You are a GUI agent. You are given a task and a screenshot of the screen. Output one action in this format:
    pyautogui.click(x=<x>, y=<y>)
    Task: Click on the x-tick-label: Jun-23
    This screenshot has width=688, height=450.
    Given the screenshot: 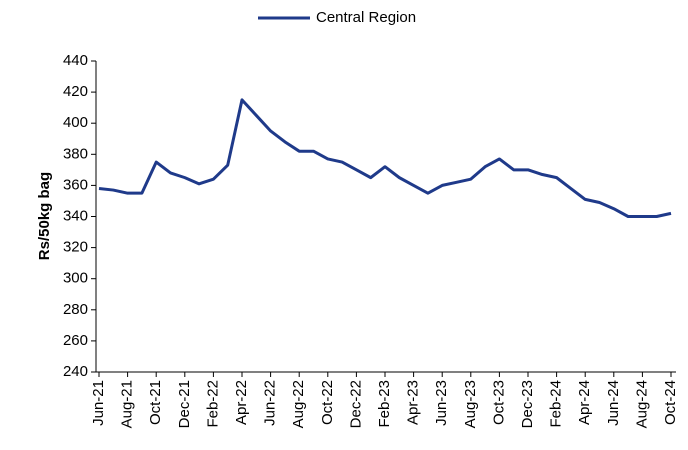 What is the action you would take?
    pyautogui.click(x=441, y=403)
    